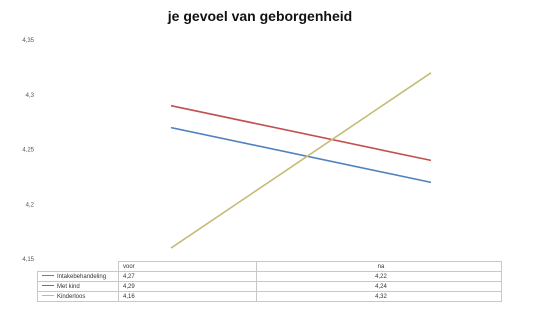 This screenshot has width=559, height=329. Describe the element at coordinates (187, 276) in the screenshot. I see `data-value: 4,27` at that location.